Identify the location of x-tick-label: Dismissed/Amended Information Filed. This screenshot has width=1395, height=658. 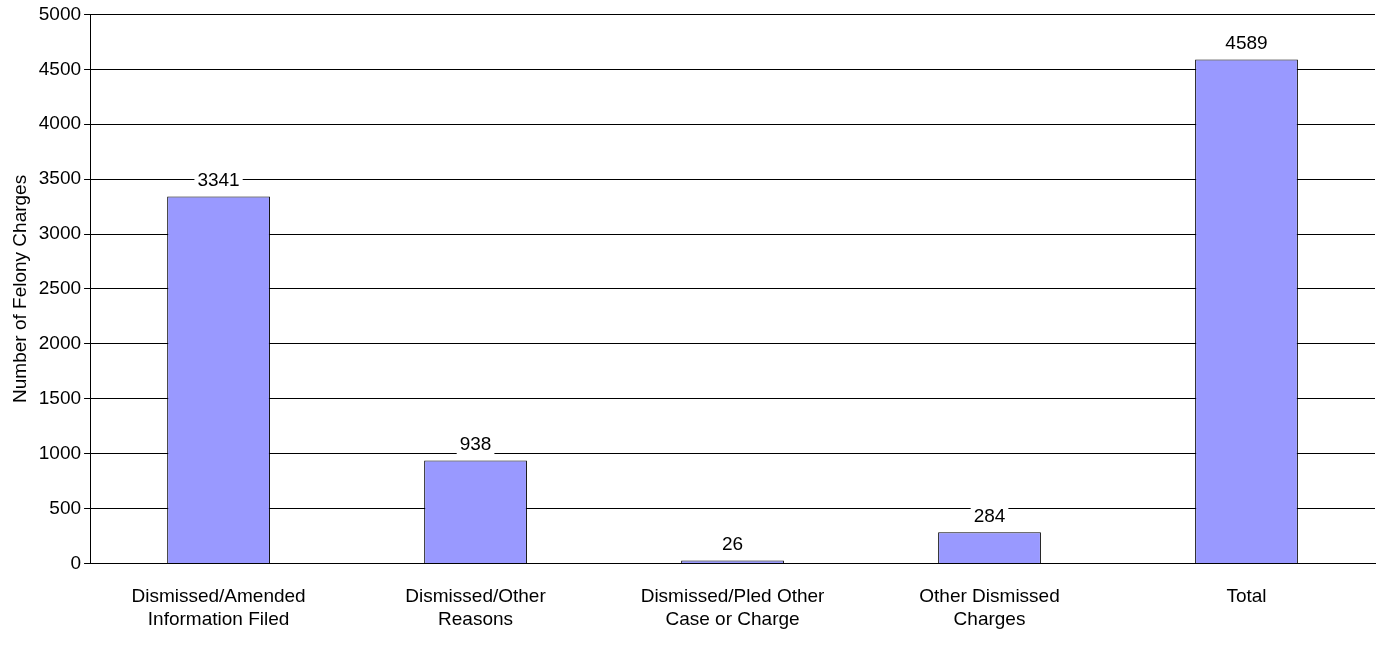
(218, 607).